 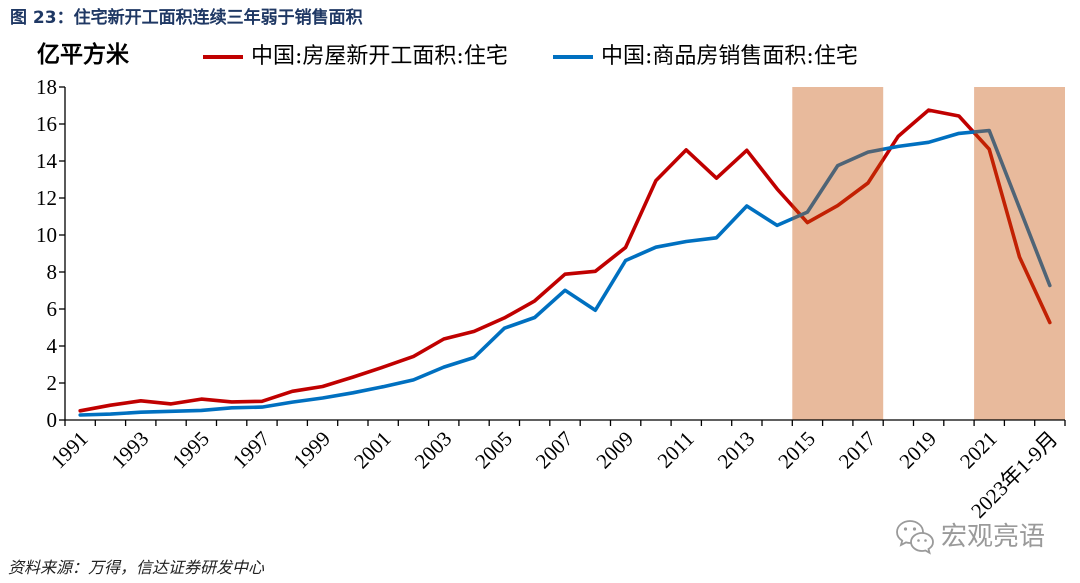 What do you see at coordinates (736, 450) in the screenshot?
I see `x-tick-label: 2013` at bounding box center [736, 450].